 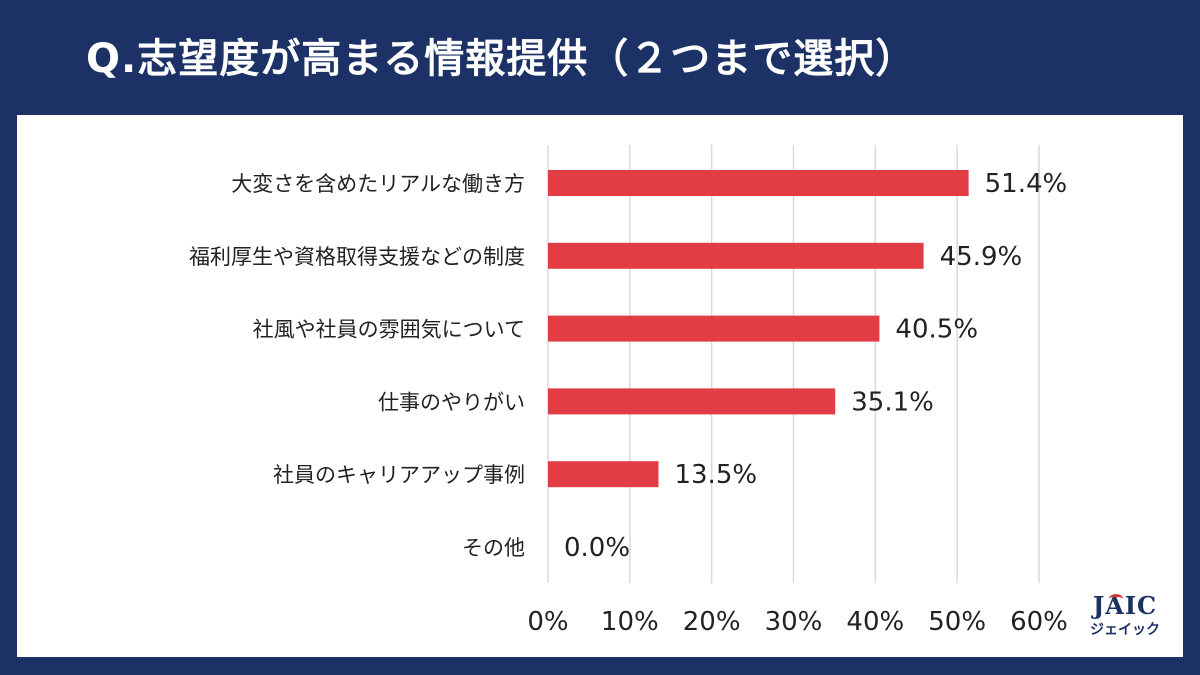 I want to click on x-tick-label: 10%, so click(x=630, y=622).